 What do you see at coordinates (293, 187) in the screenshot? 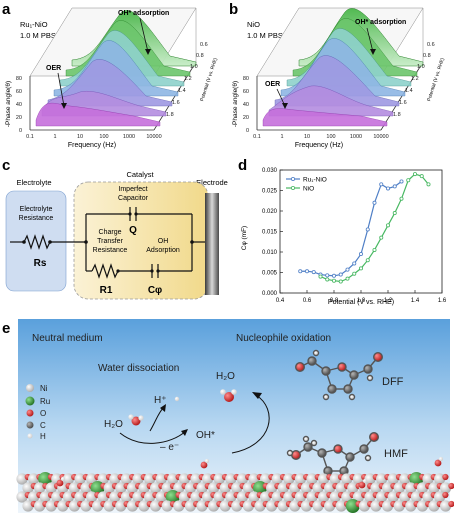
I see `legend-marker` at bounding box center [293, 187].